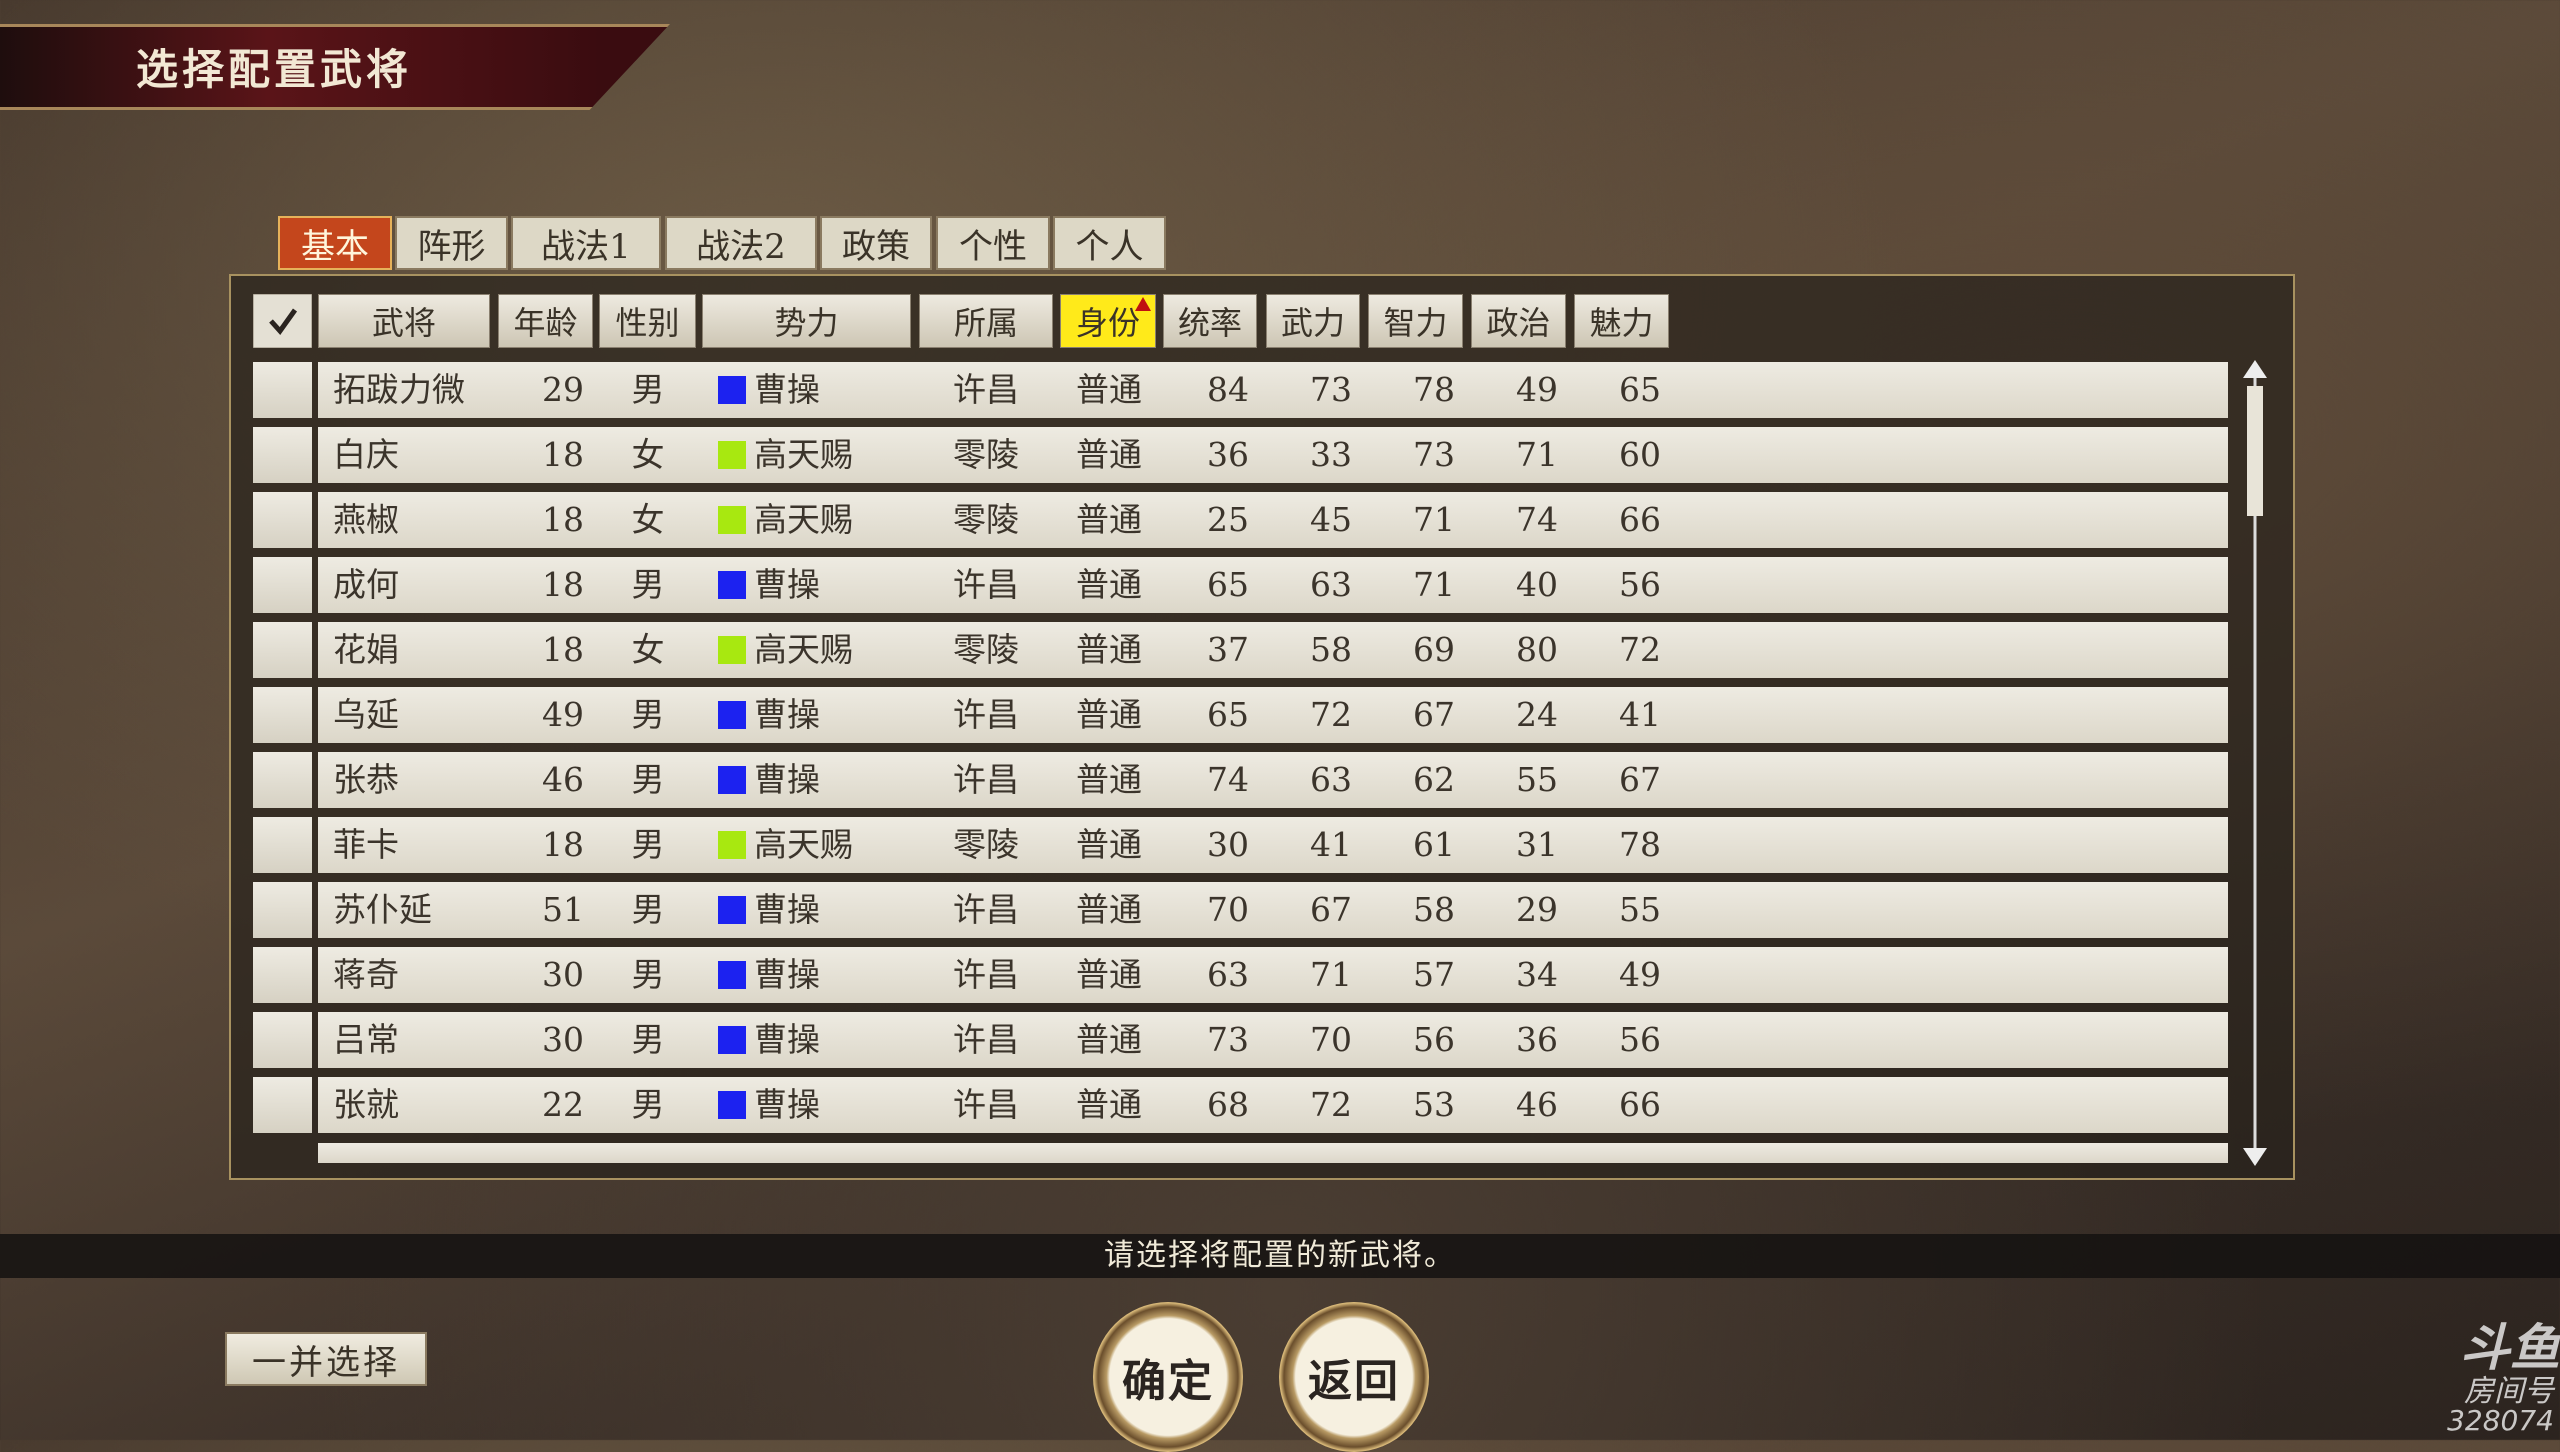 Image resolution: width=2560 pixels, height=1452 pixels. What do you see at coordinates (1210, 321) in the screenshot?
I see `column-header: 统率` at bounding box center [1210, 321].